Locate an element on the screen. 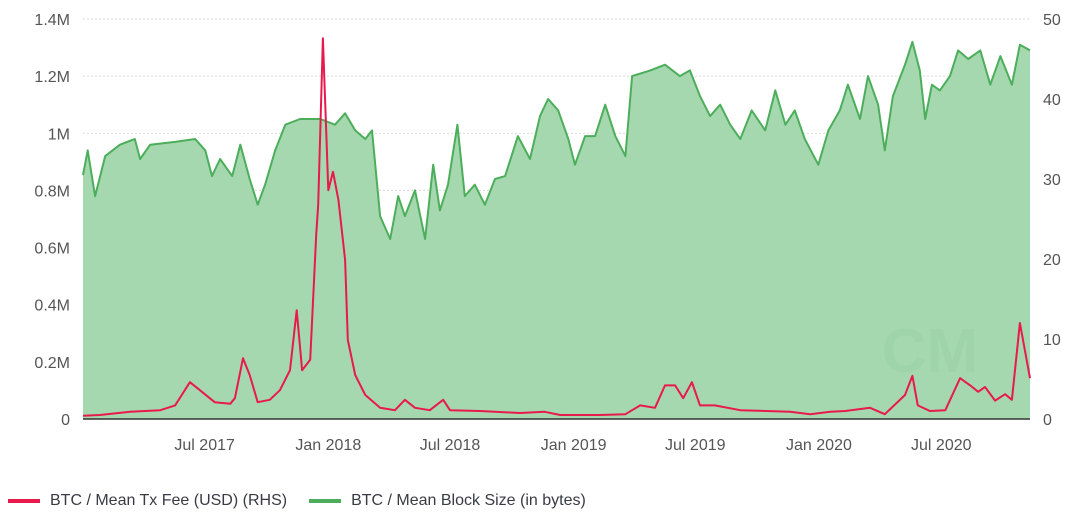 This screenshot has width=1072, height=526. left-tick-label: 0.2M is located at coordinates (52, 363).